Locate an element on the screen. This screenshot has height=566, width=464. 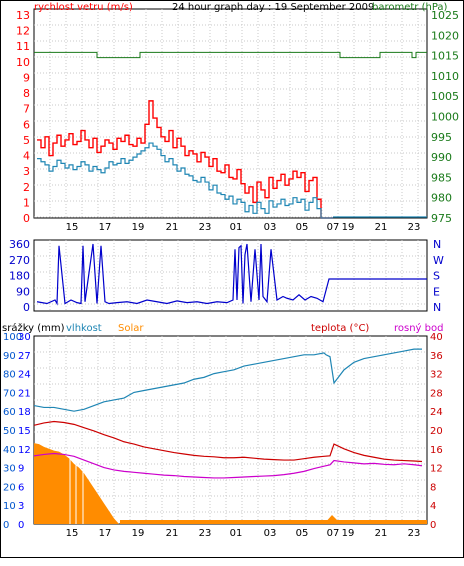
panel1-y-tick-left: 1 is located at coordinates (26, 202).